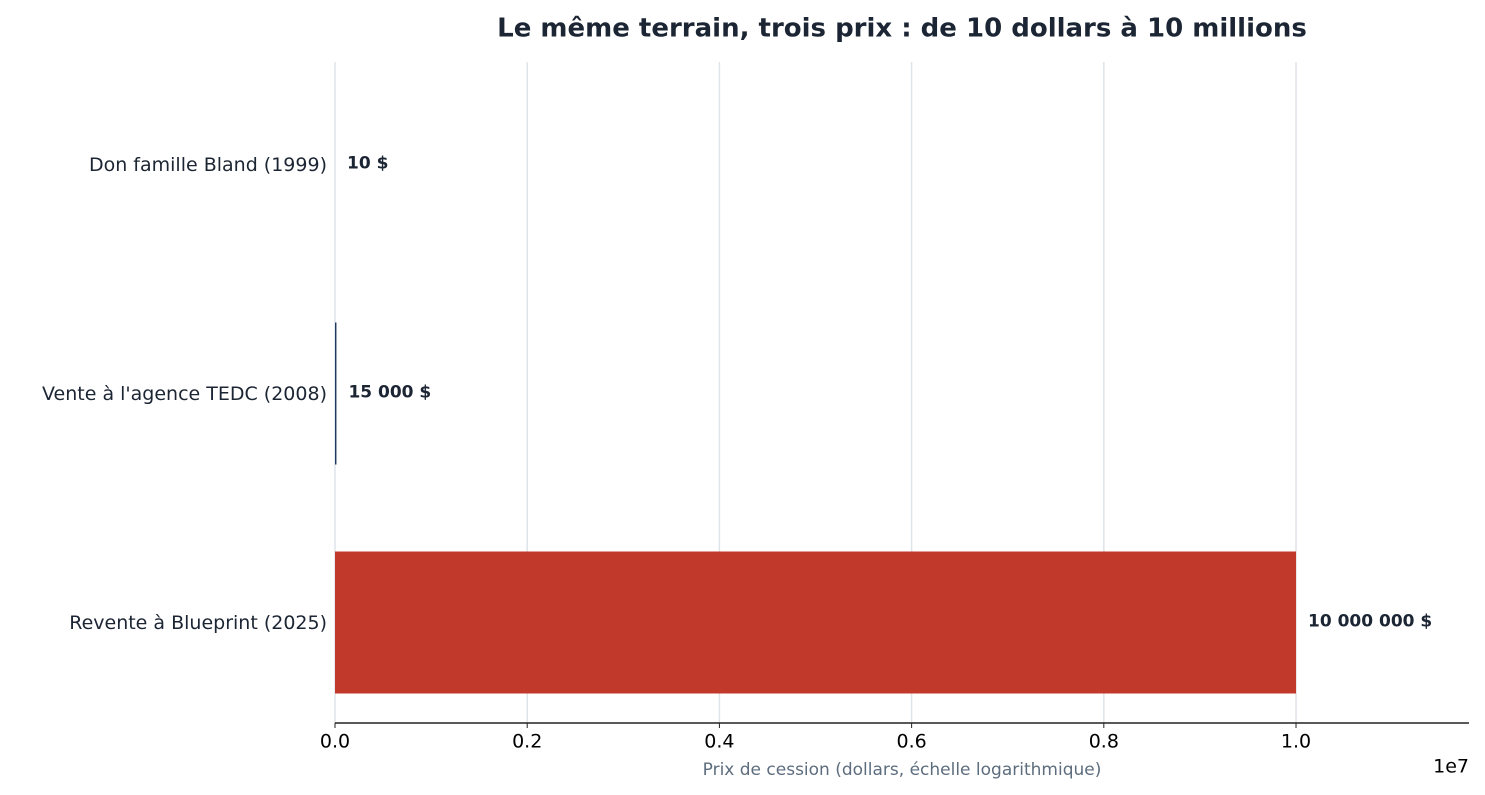  Describe the element at coordinates (389, 393) in the screenshot. I see `value-label: 15 000 $` at that location.